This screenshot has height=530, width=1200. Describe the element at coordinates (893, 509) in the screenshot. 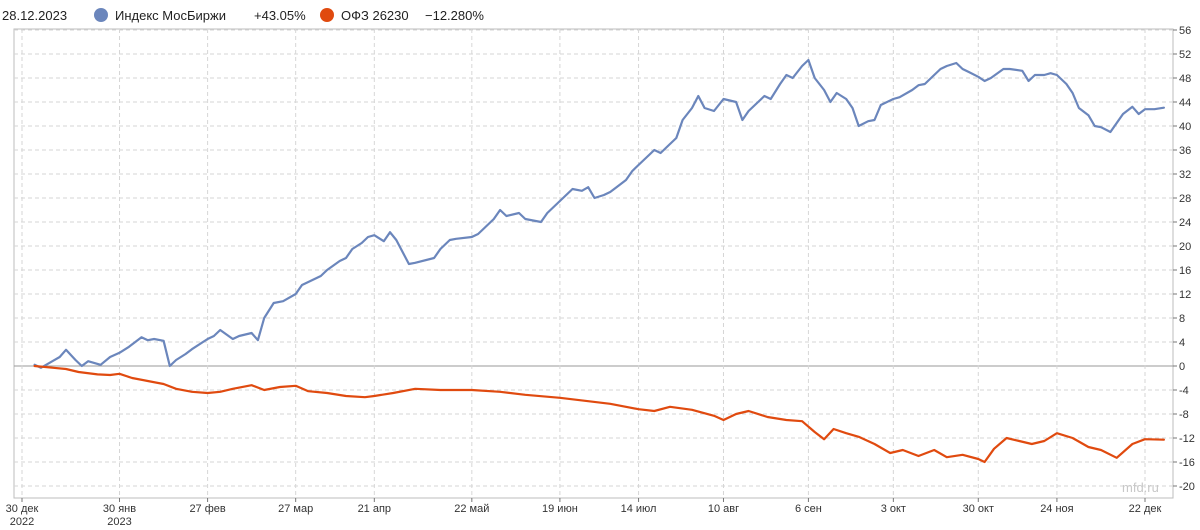

I see `x-tick-label: 3 окт` at that location.